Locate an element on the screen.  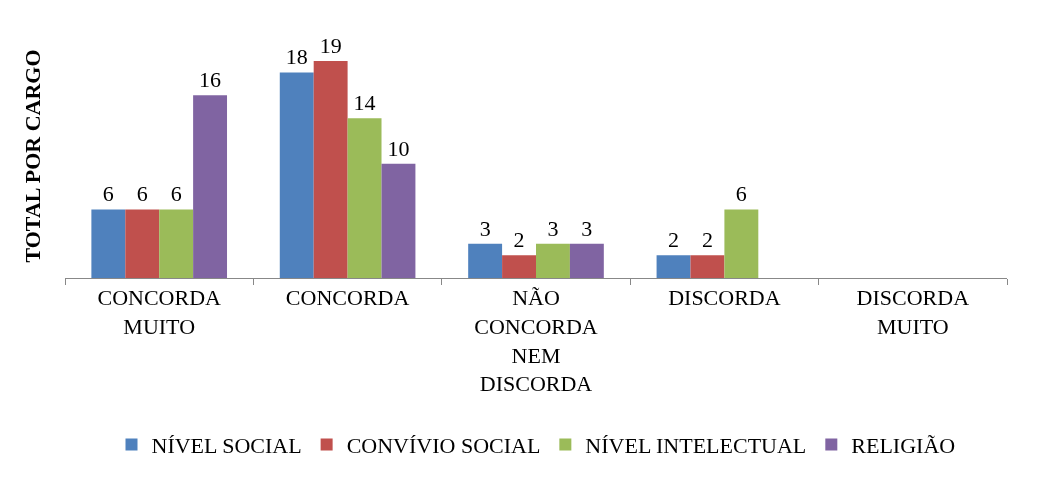
y-axis-title: TOTAL POR CARGO is located at coordinates (32, 156).